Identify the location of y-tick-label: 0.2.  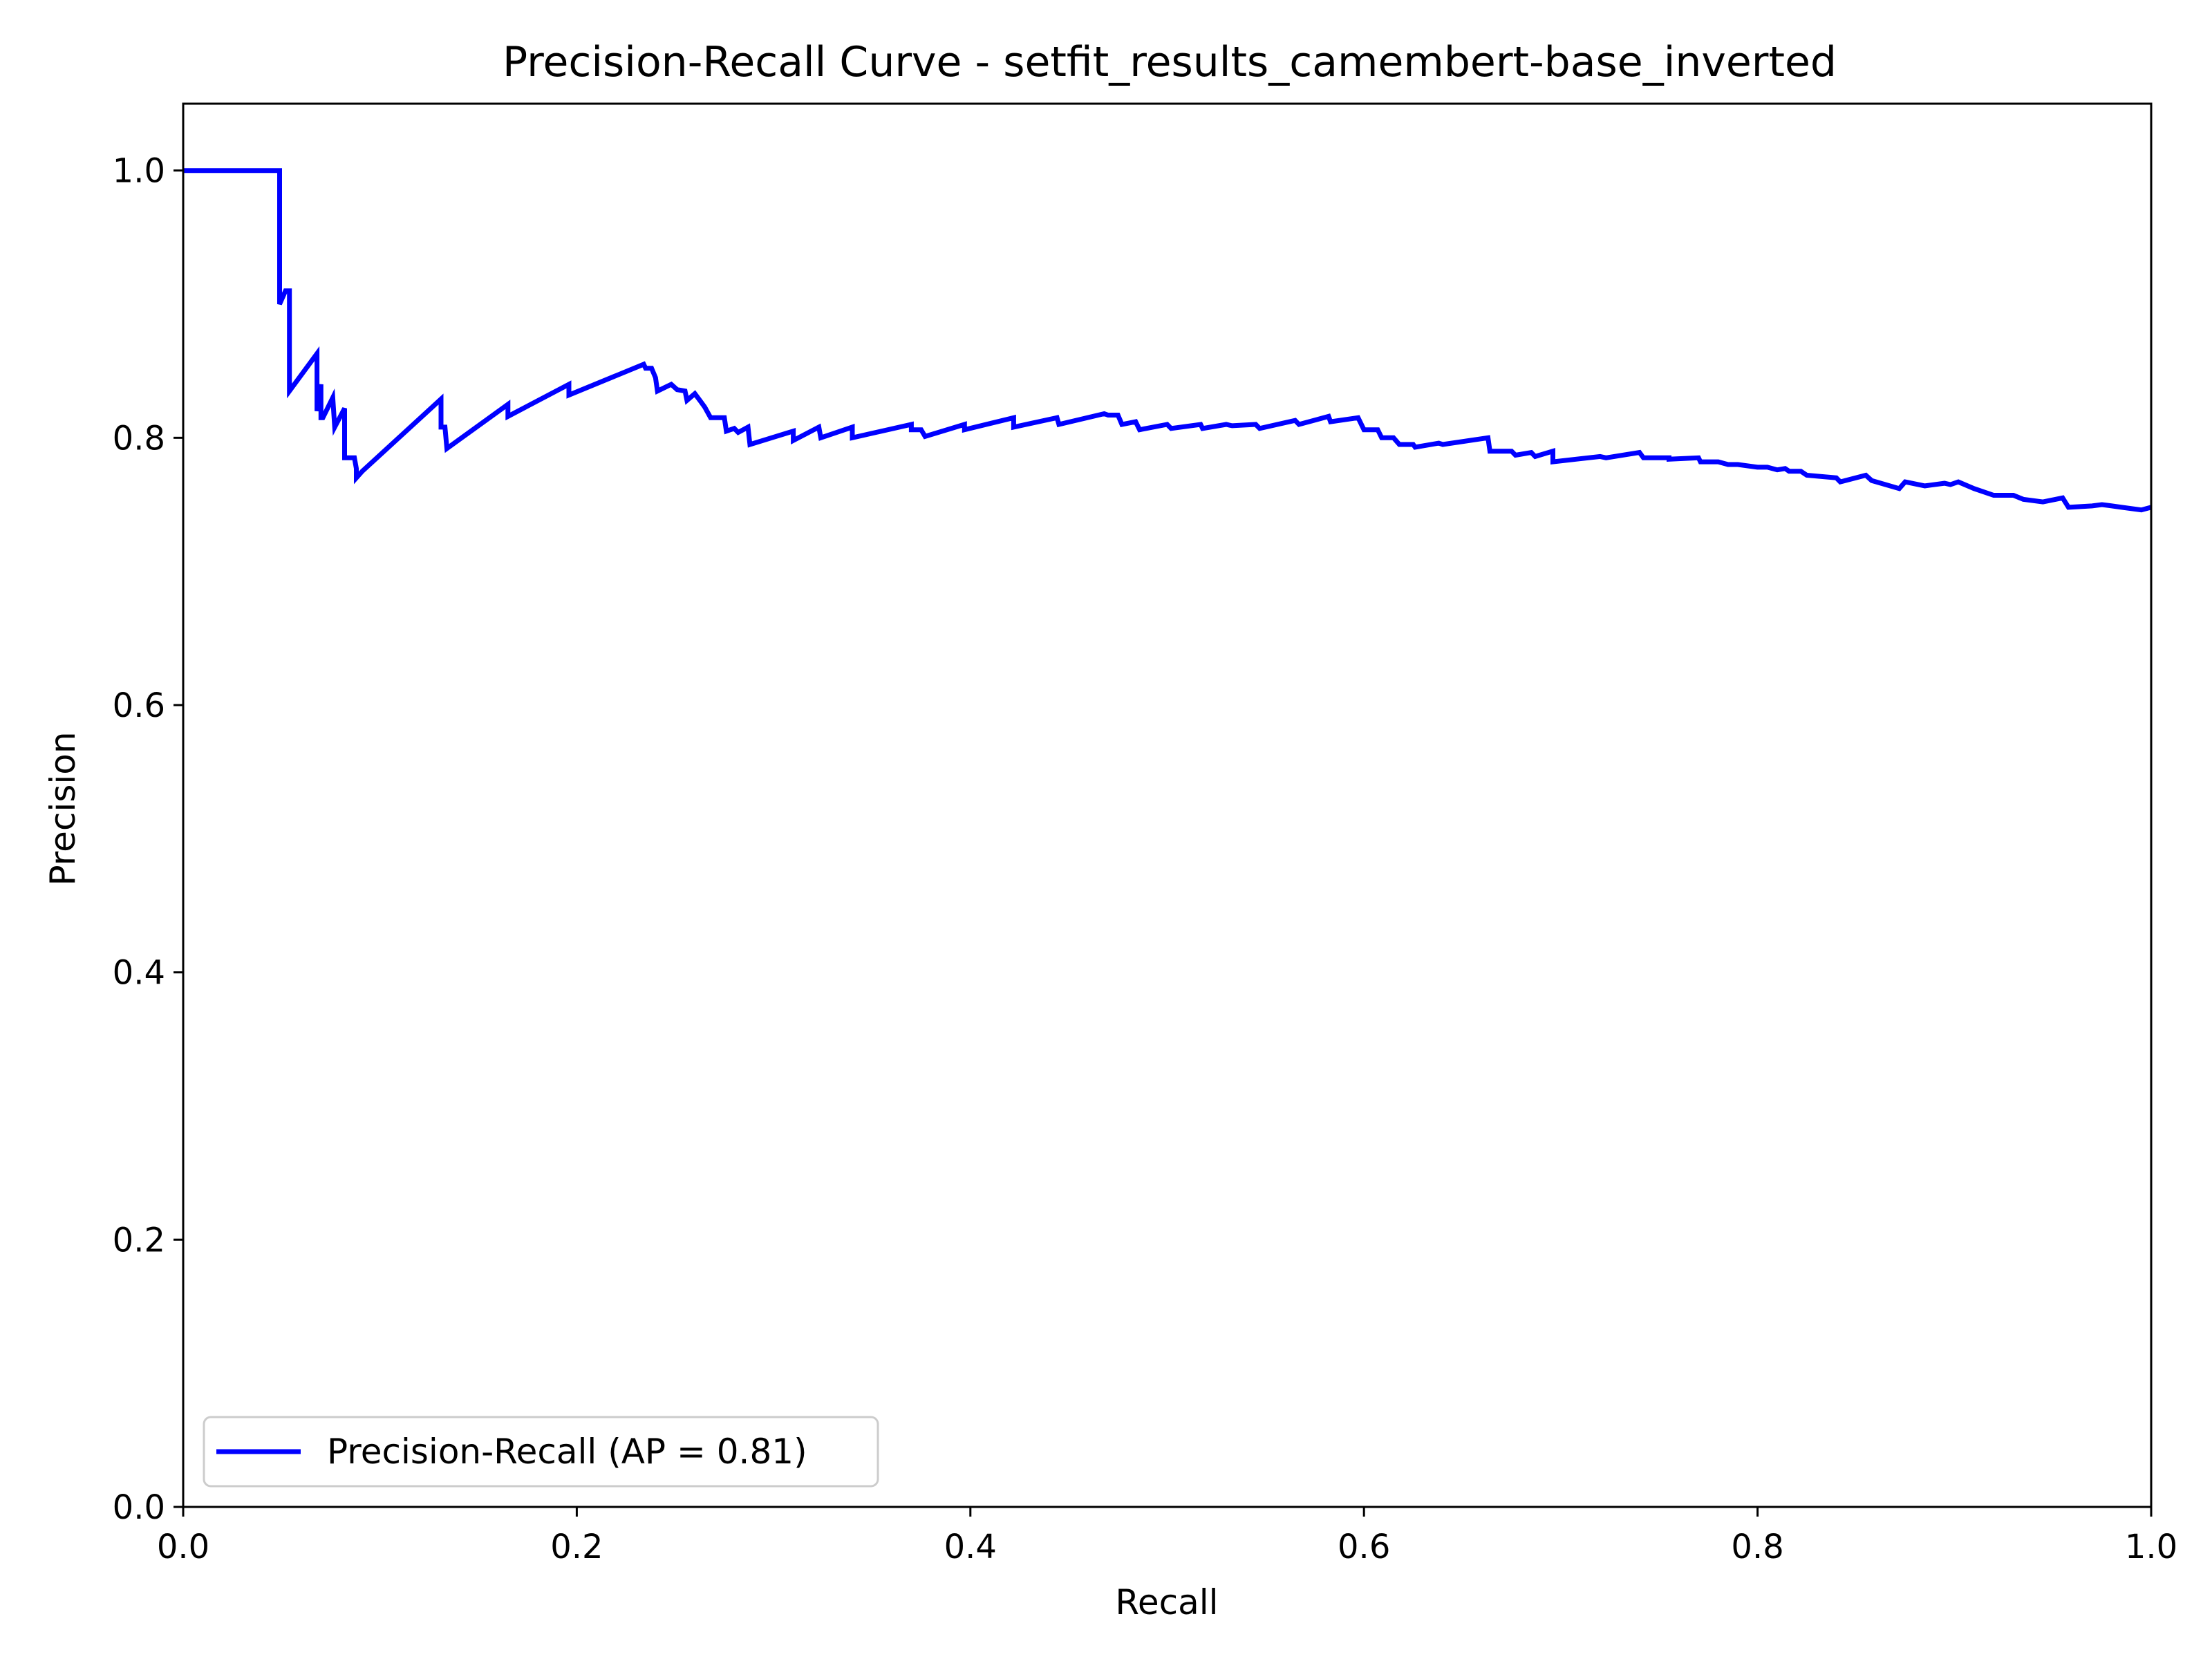
(139, 1240).